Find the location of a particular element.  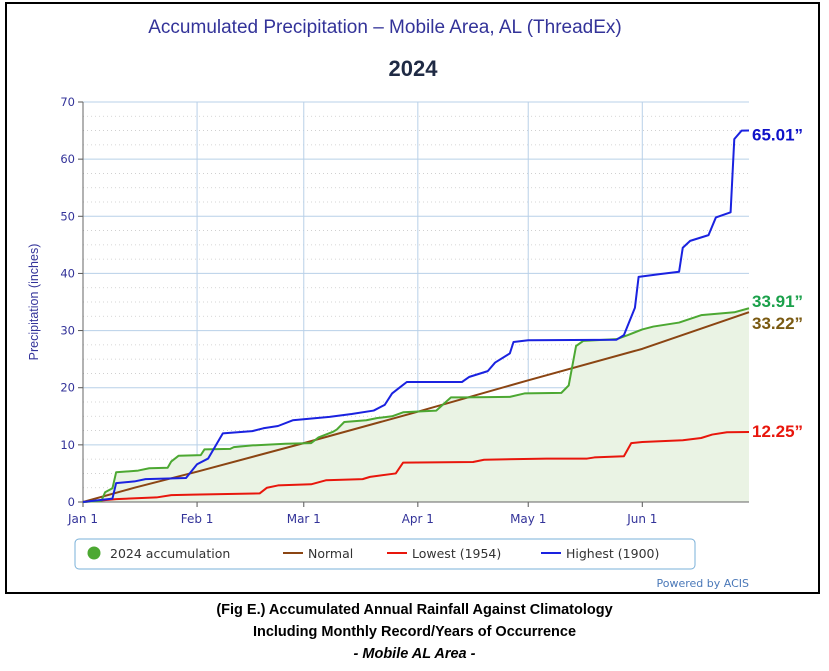

legend-label-lowest: Lowest (1954) is located at coordinates (456, 553).